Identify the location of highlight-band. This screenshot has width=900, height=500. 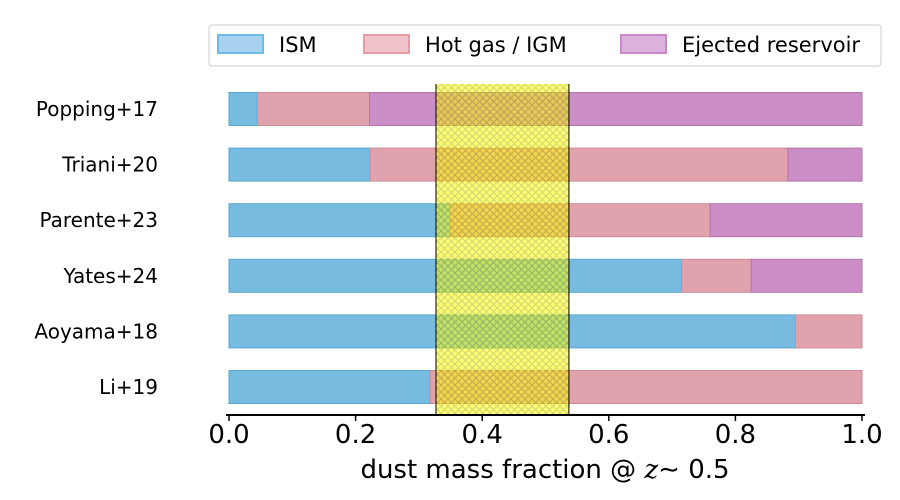
(502, 249).